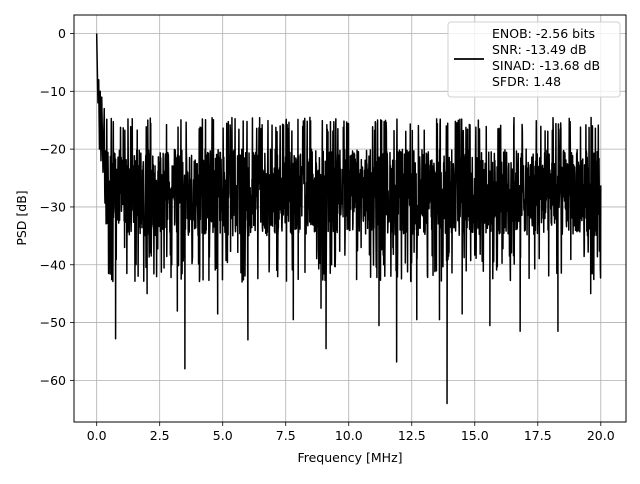 Image resolution: width=640 pixels, height=484 pixels. I want to click on legend-entry-snr: SNR: -13.49 dB, so click(539, 49).